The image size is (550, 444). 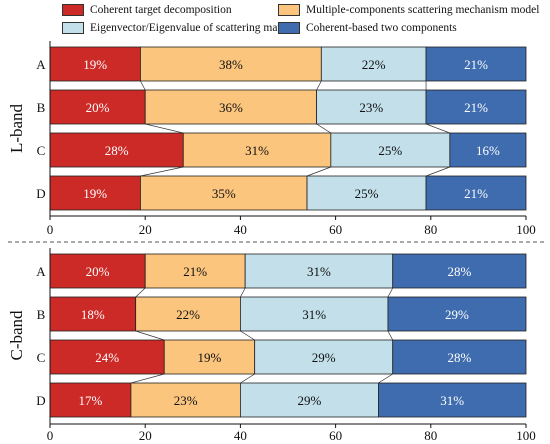 I want to click on data-label: 17%, so click(x=91, y=400).